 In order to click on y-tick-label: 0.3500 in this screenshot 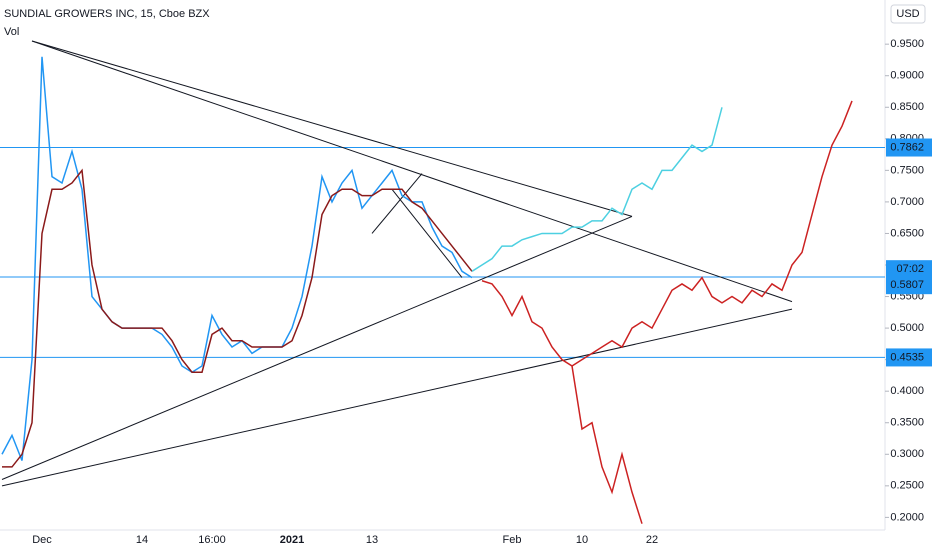, I will do `click(907, 423)`.